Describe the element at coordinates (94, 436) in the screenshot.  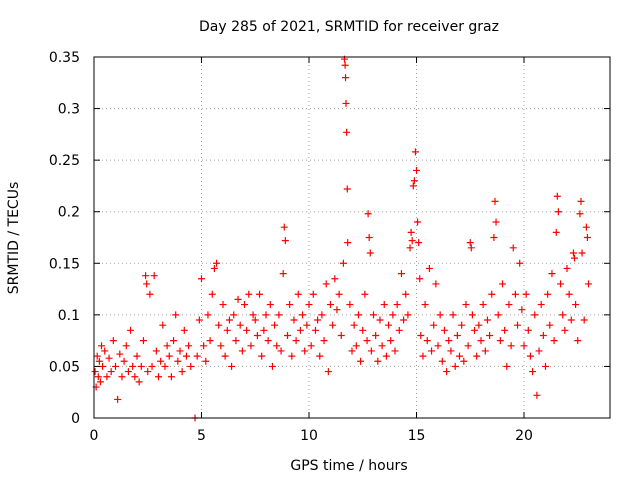
I see `x-tick-label: 0` at that location.